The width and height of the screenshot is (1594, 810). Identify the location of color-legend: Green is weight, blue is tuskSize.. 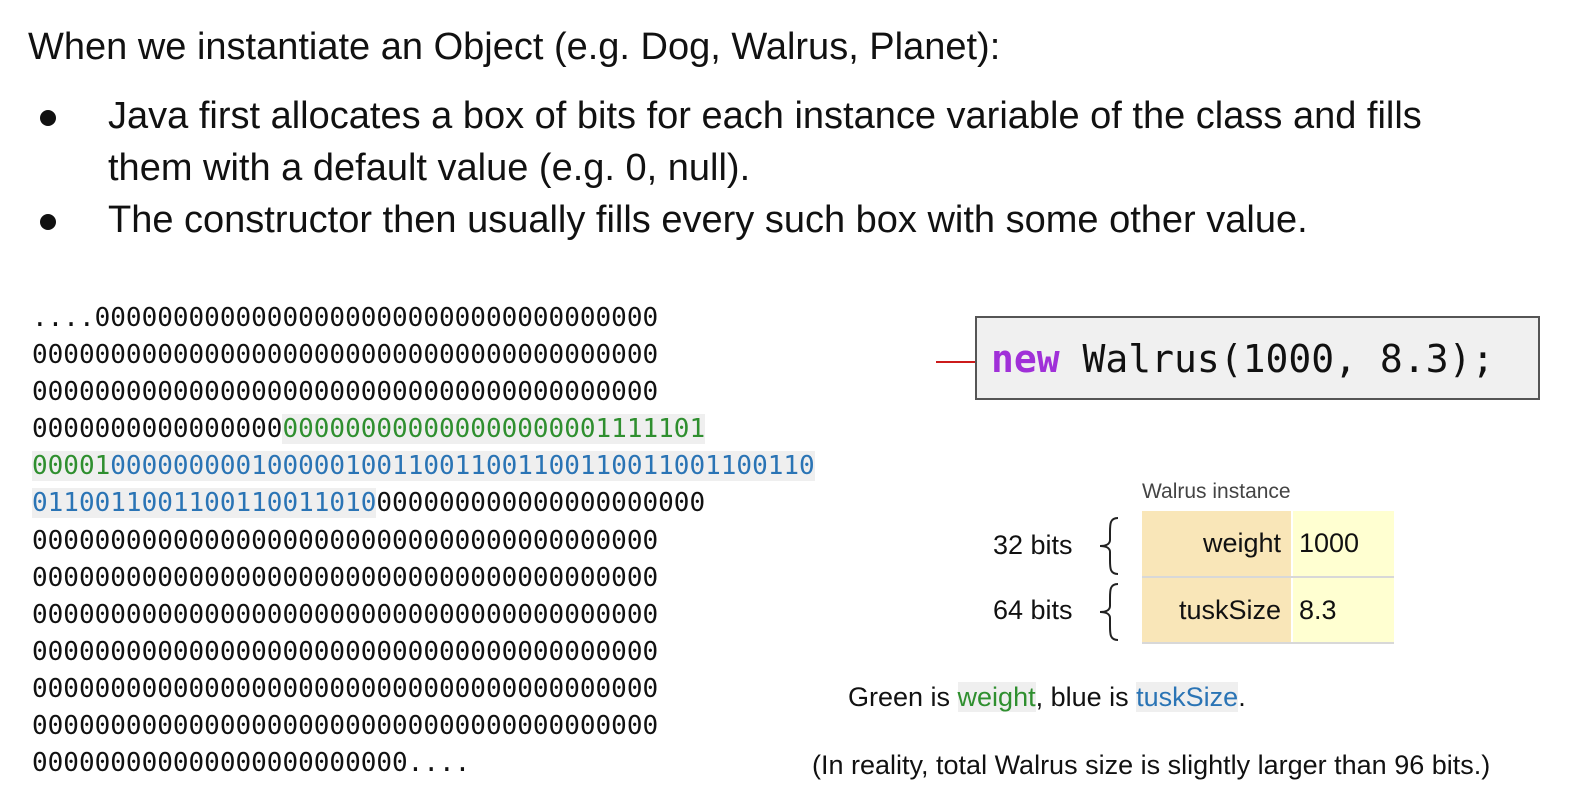
(1047, 697).